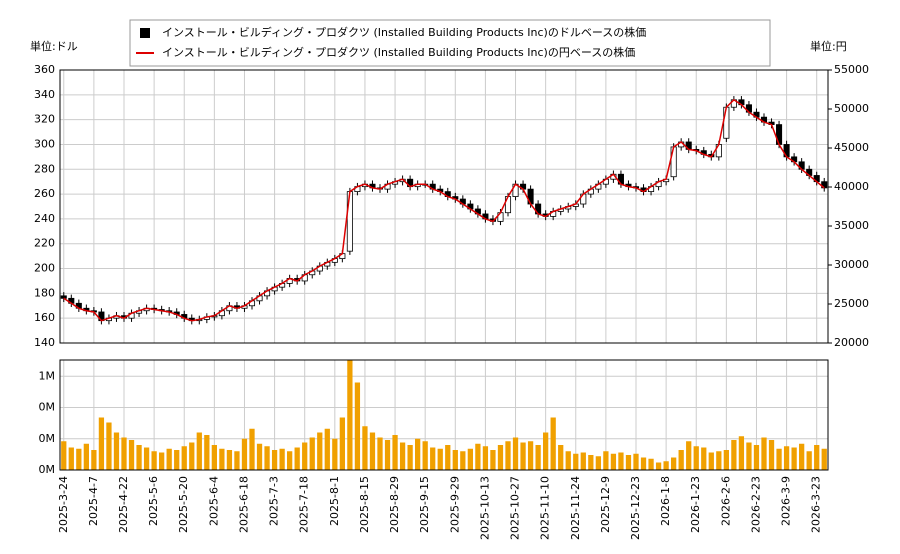 The height and width of the screenshot is (554, 900). Describe the element at coordinates (63, 504) in the screenshot. I see `x-tick-label: 2025-3-24` at that location.